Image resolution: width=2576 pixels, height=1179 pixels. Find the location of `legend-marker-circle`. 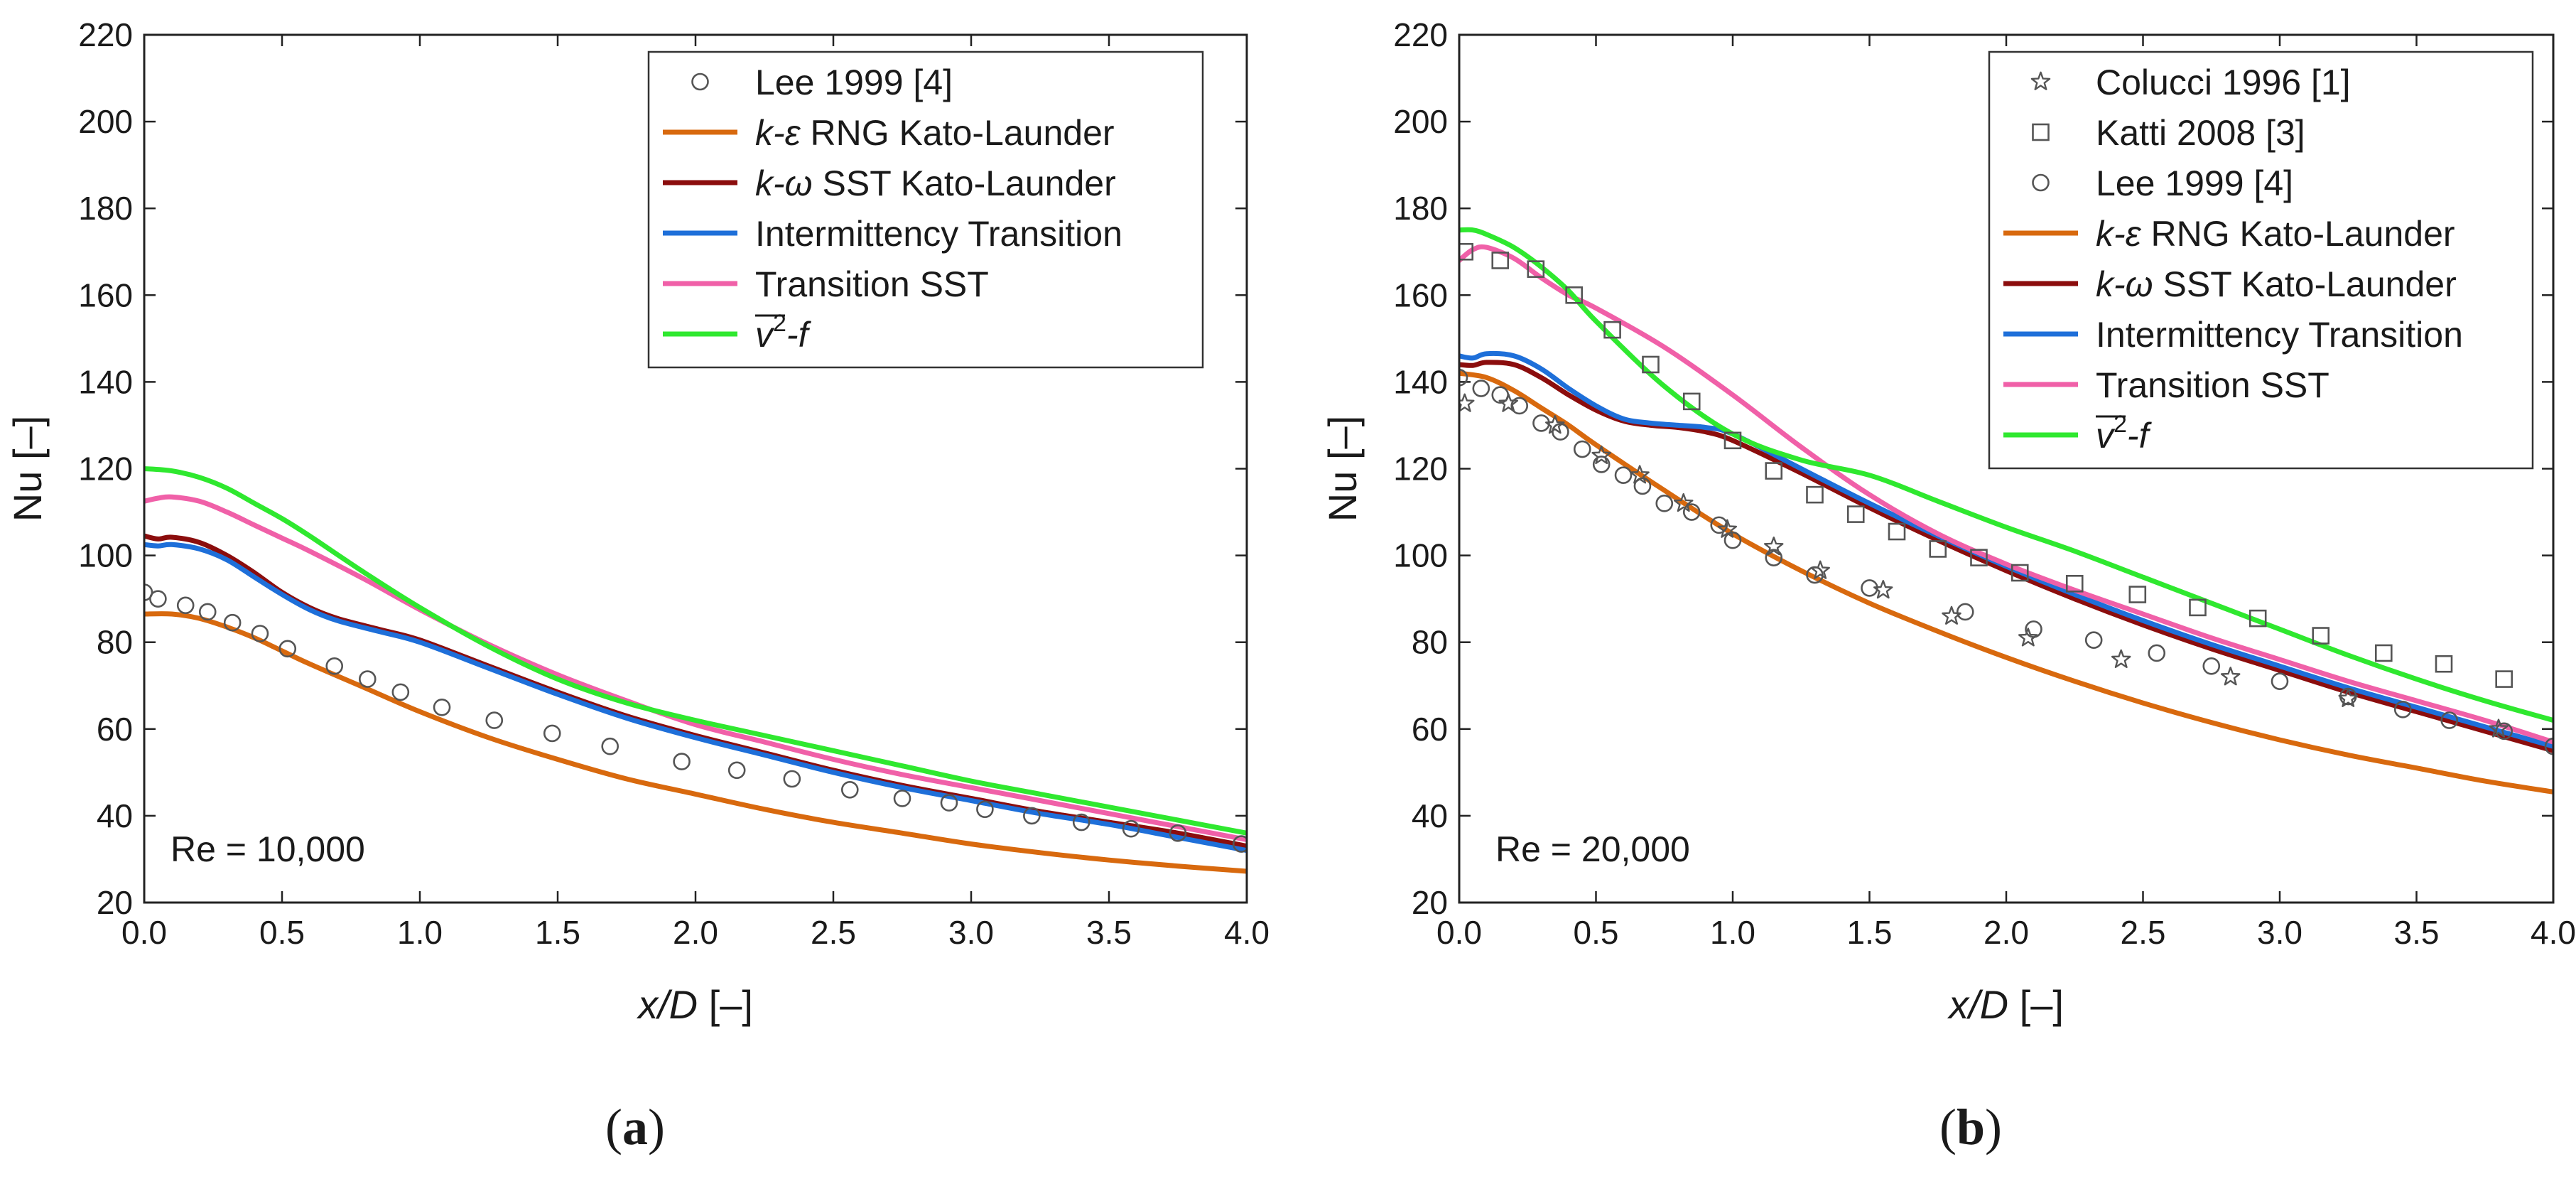

legend-marker-circle is located at coordinates (2041, 182).